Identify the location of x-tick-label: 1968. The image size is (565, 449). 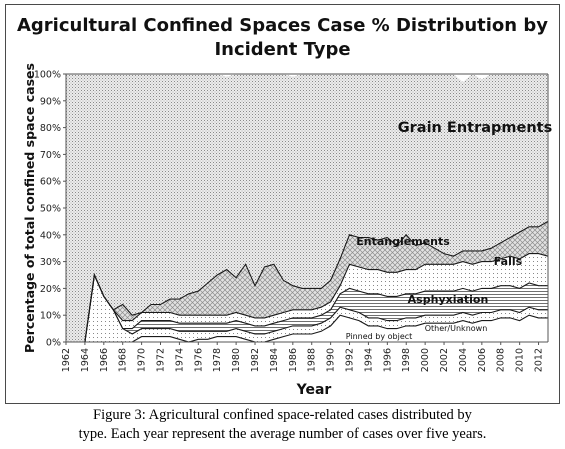
(123, 360).